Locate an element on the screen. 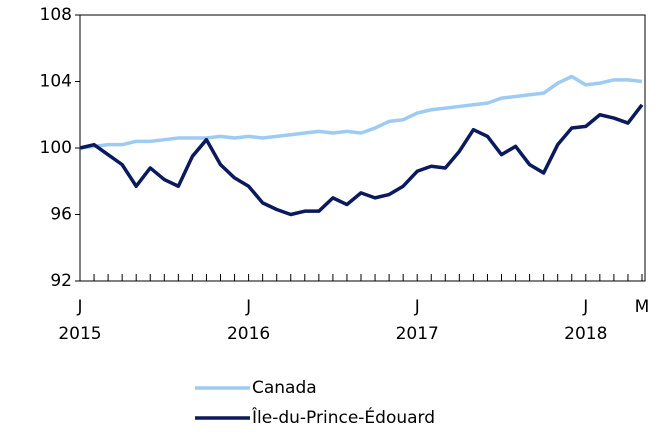  y-tick-label: 92 is located at coordinates (61, 281).